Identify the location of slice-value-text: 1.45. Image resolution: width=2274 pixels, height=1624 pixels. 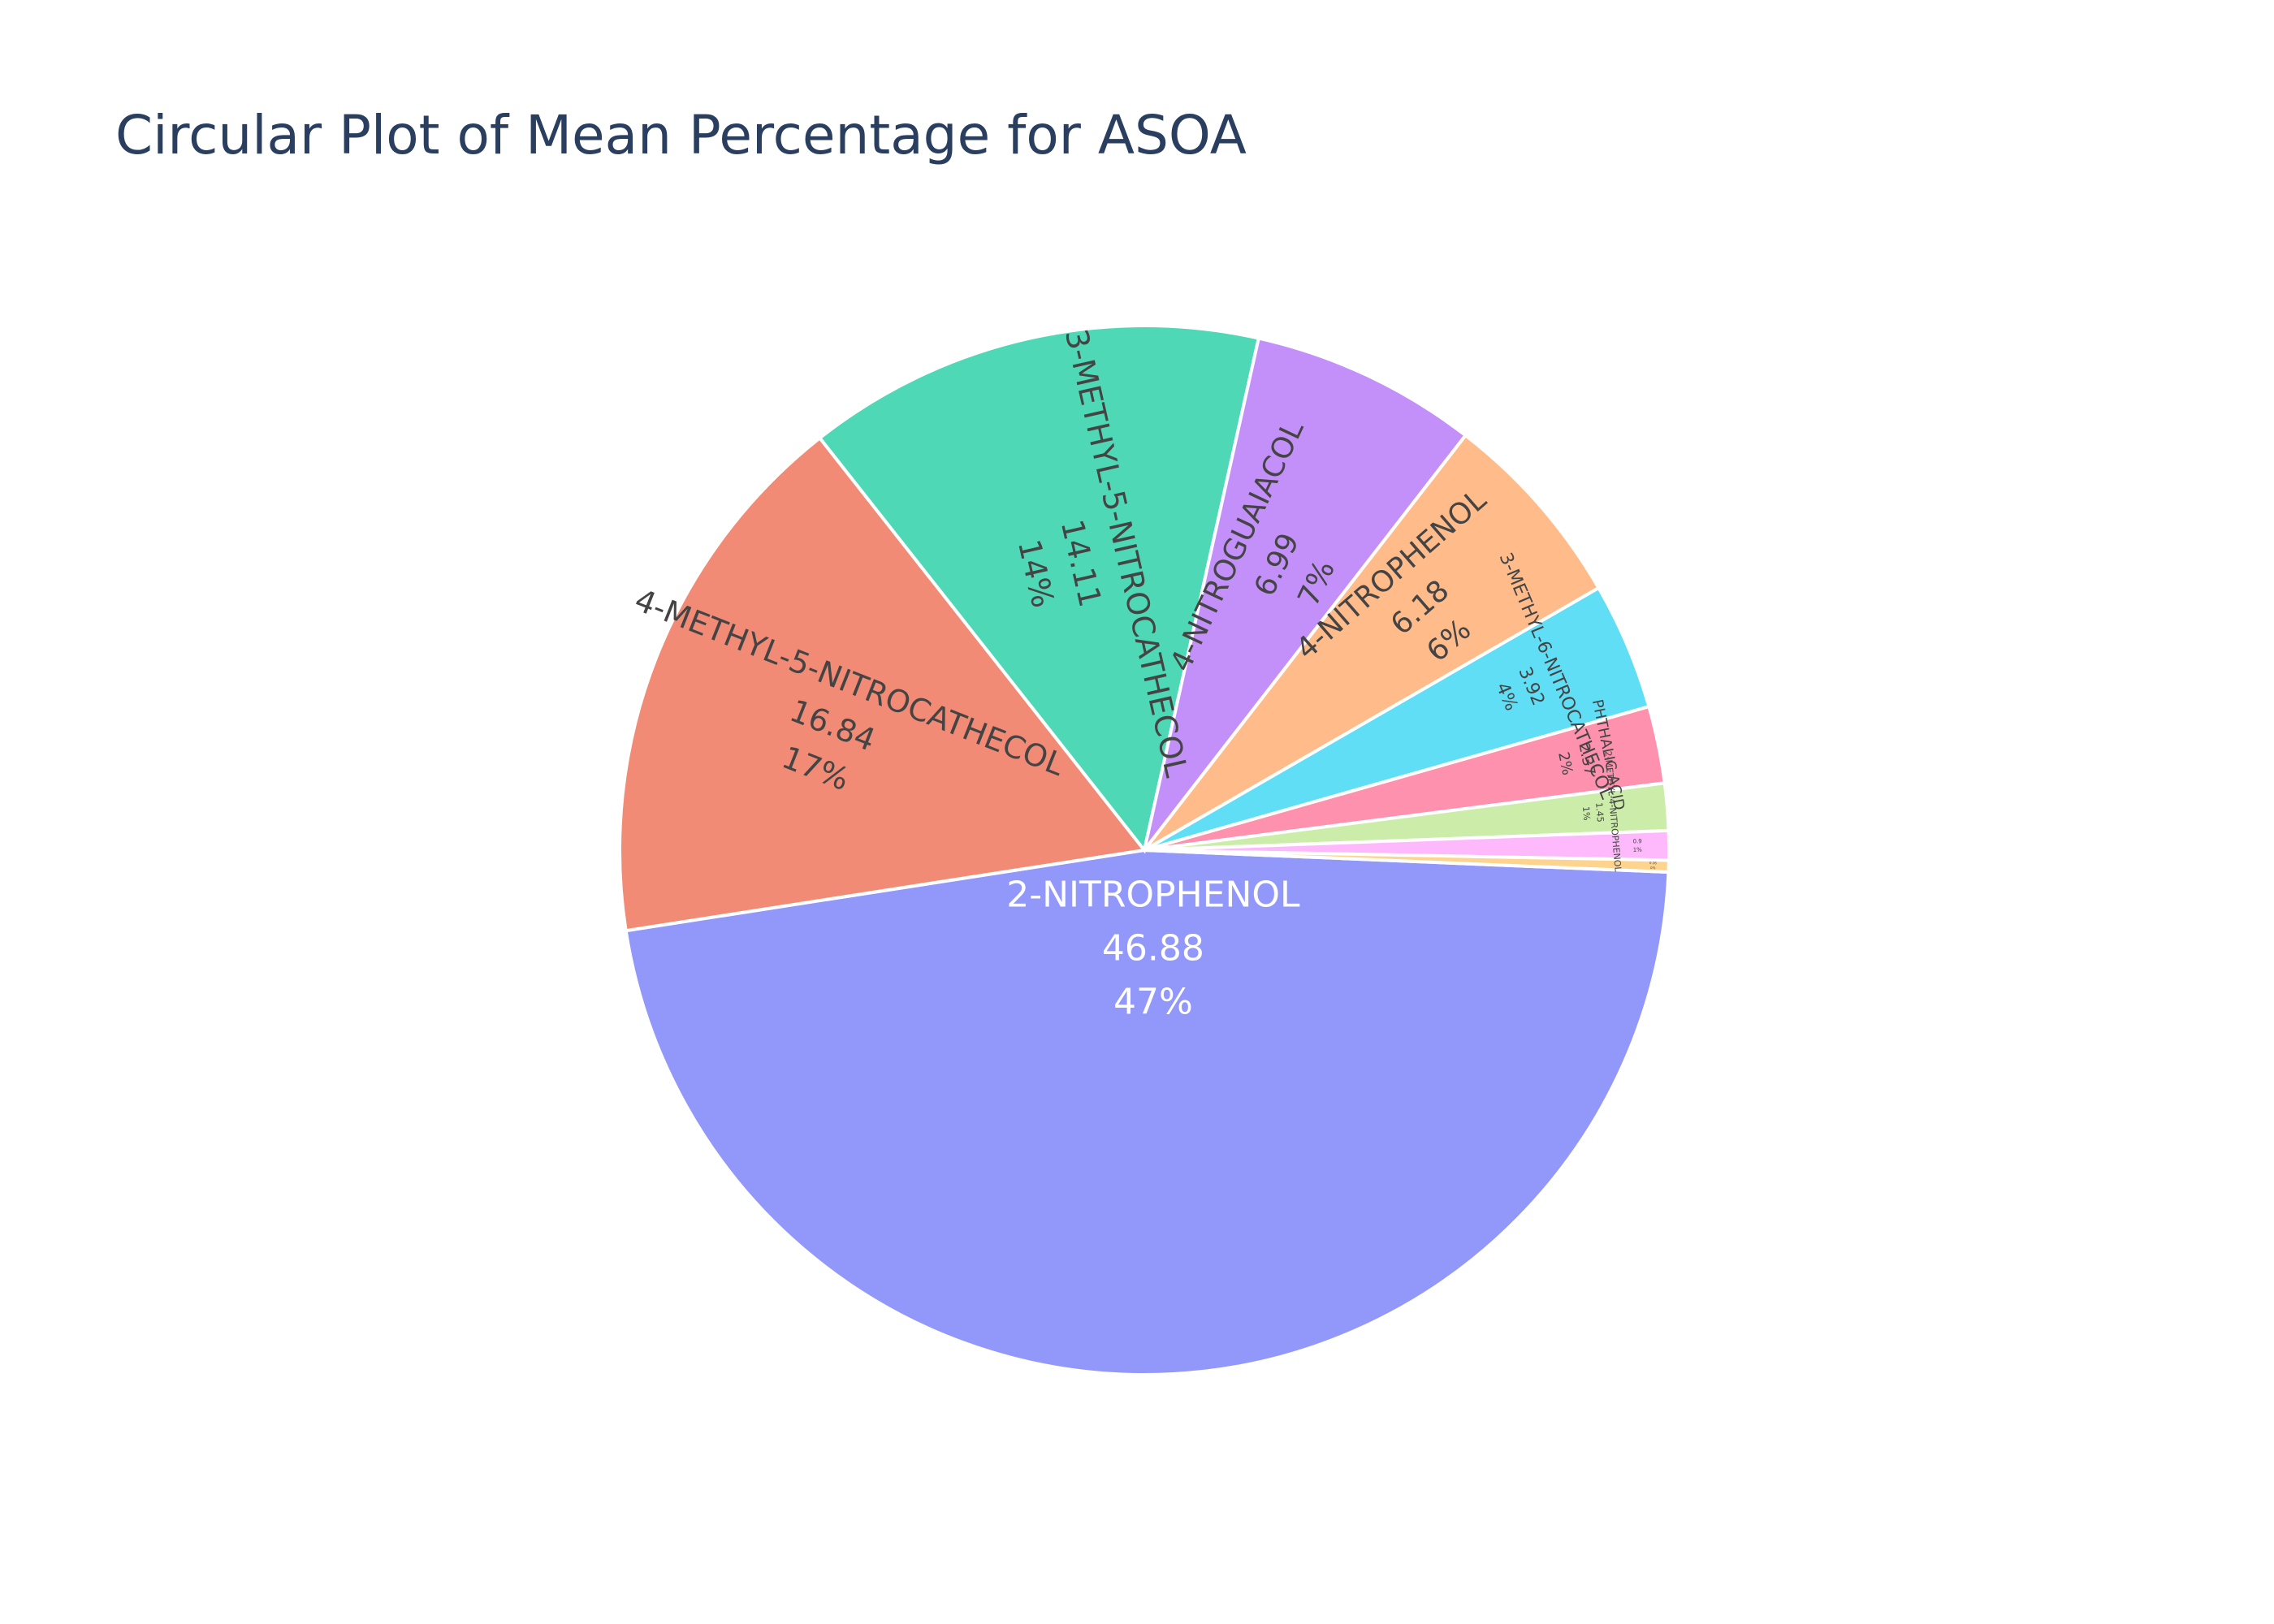
(1599, 813).